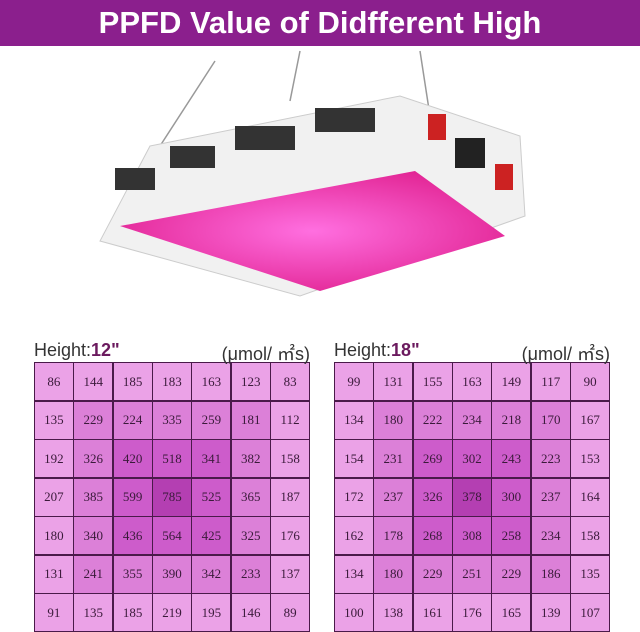 Image resolution: width=640 pixels, height=632 pixels. I want to click on heatmap-cell: 251, so click(472, 574).